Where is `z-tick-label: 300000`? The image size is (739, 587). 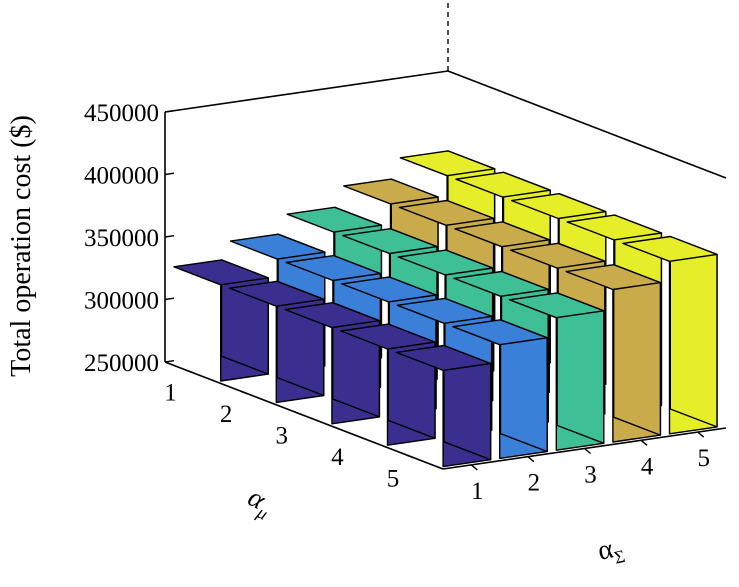 z-tick-label: 300000 is located at coordinates (121, 301).